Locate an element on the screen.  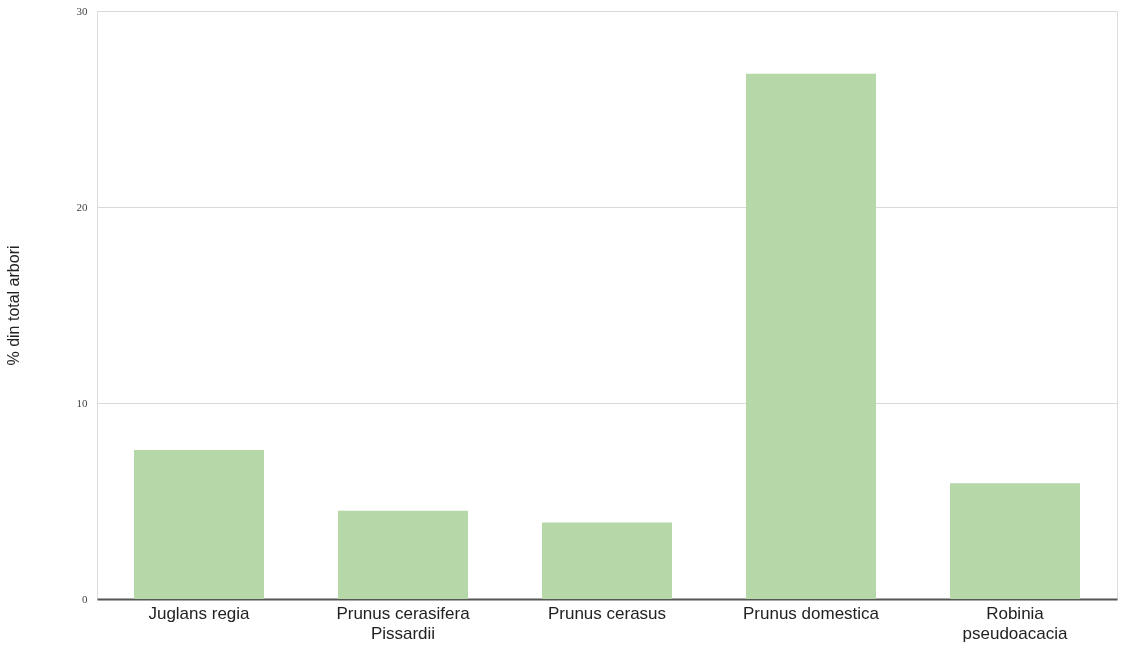
y-tick-label: 10 is located at coordinates (82, 402).